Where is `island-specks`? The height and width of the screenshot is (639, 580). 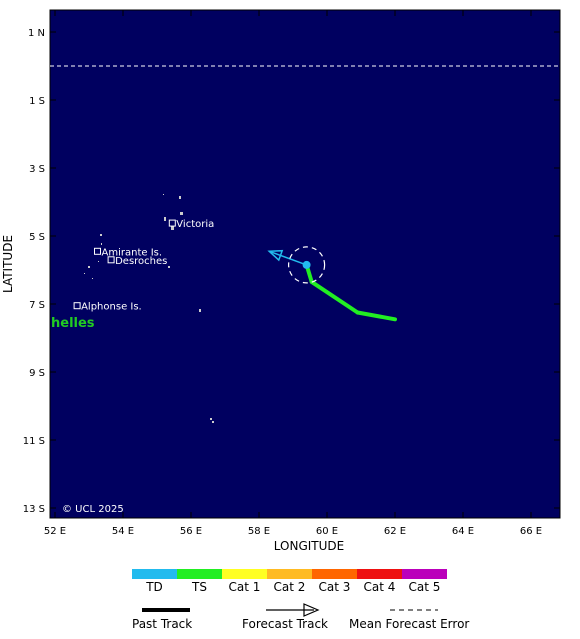
island-specks is located at coordinates (149, 308).